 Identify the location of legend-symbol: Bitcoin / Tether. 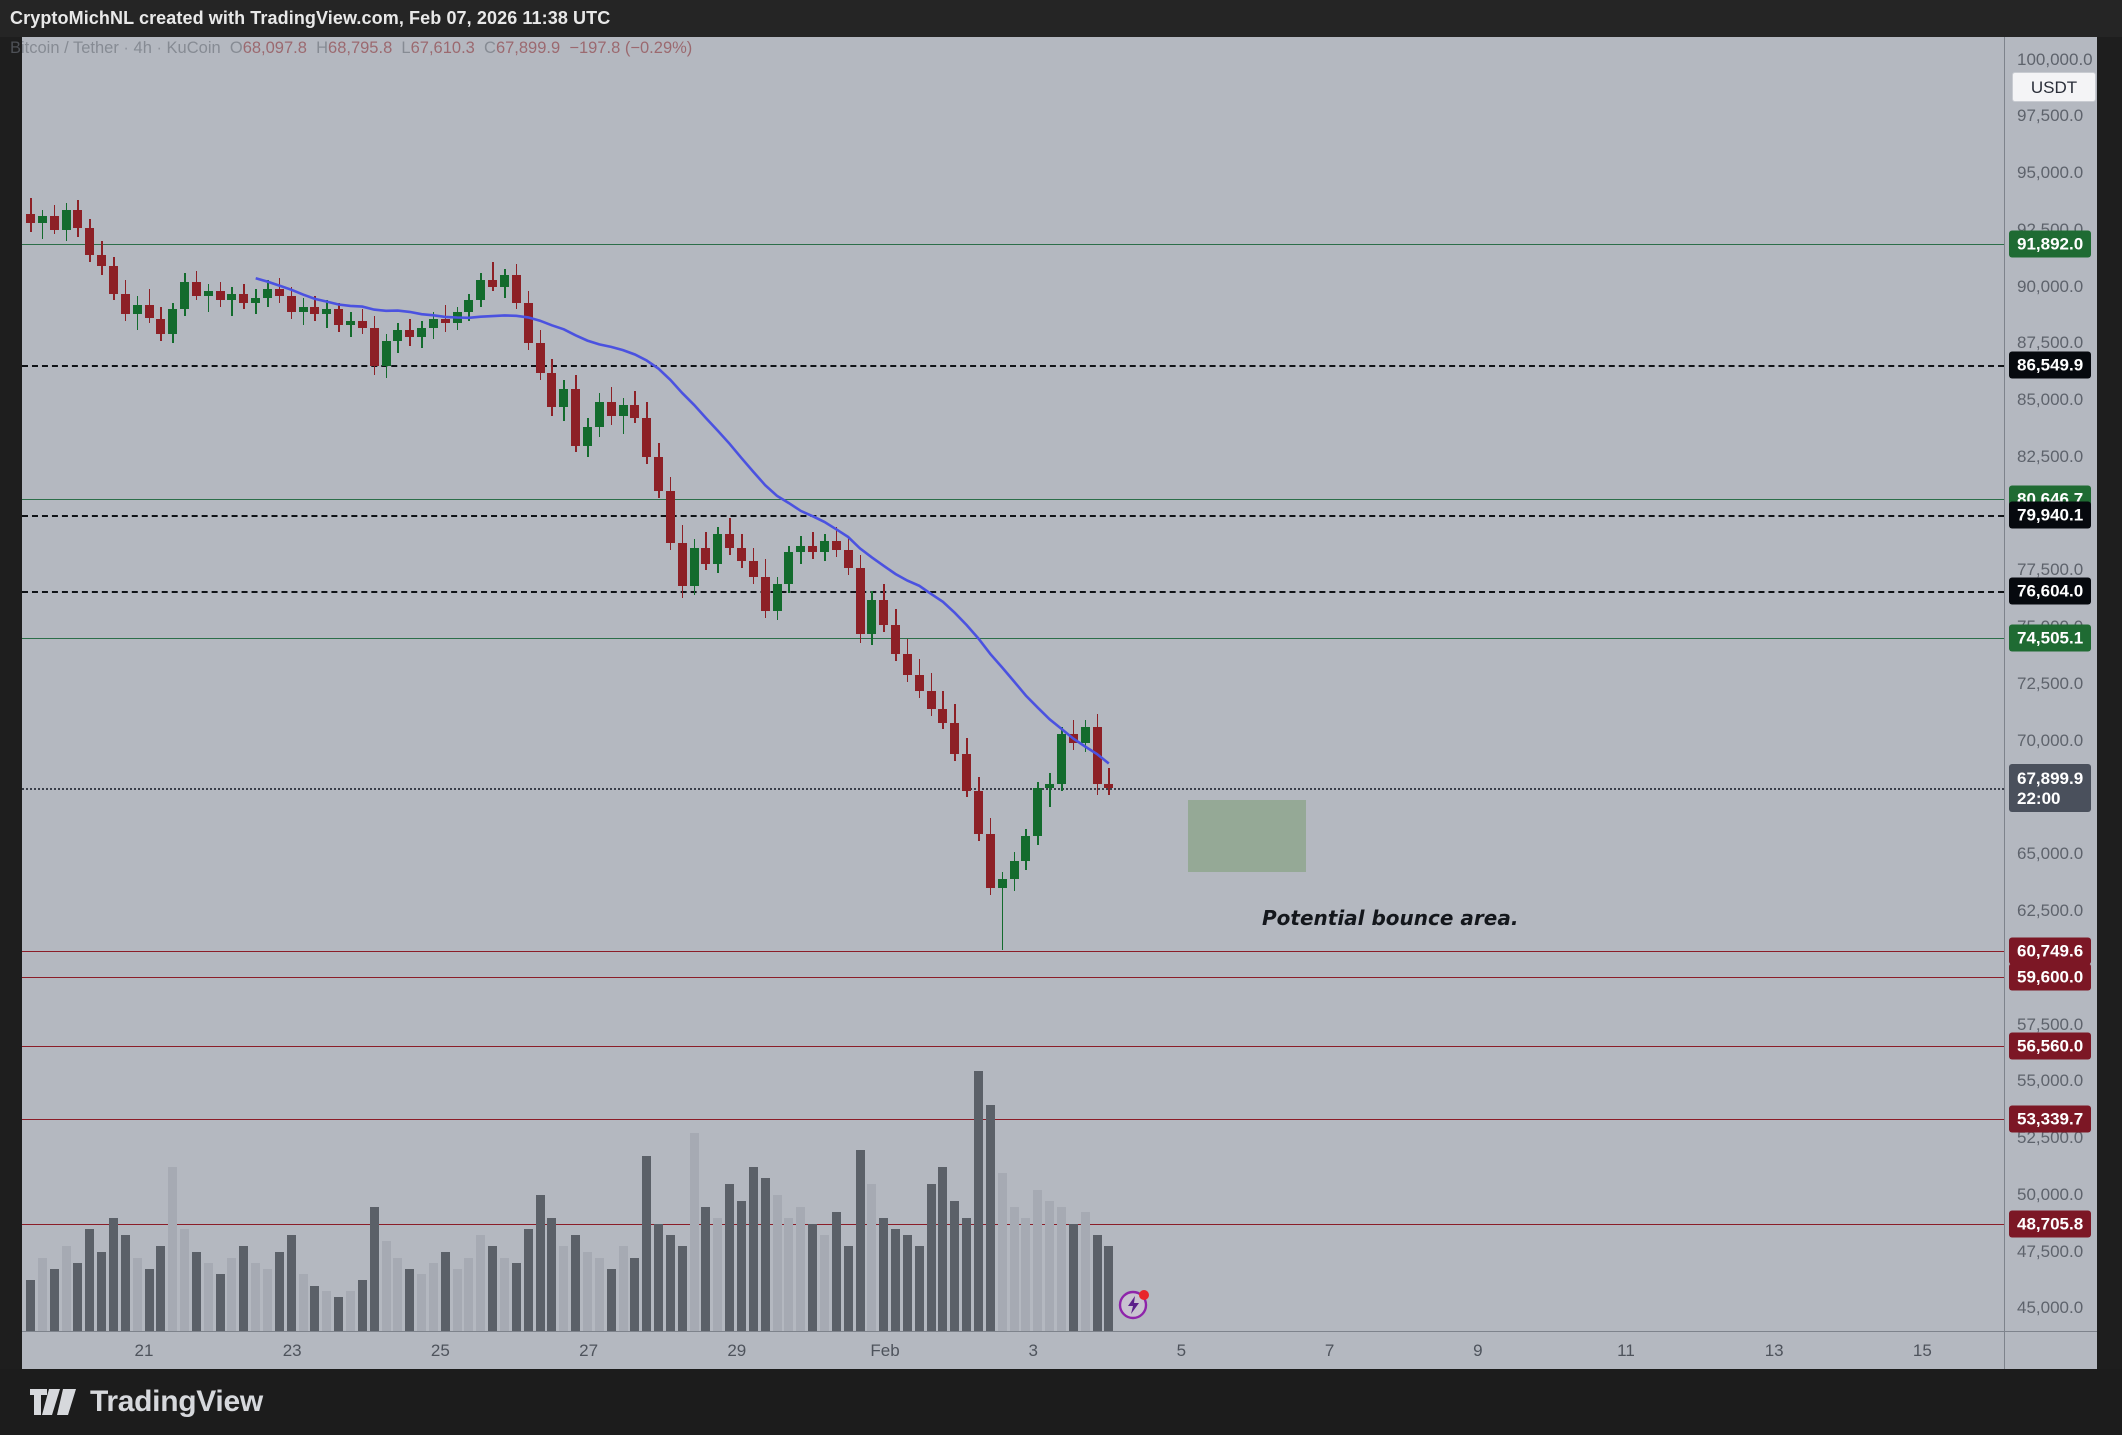
(64, 48).